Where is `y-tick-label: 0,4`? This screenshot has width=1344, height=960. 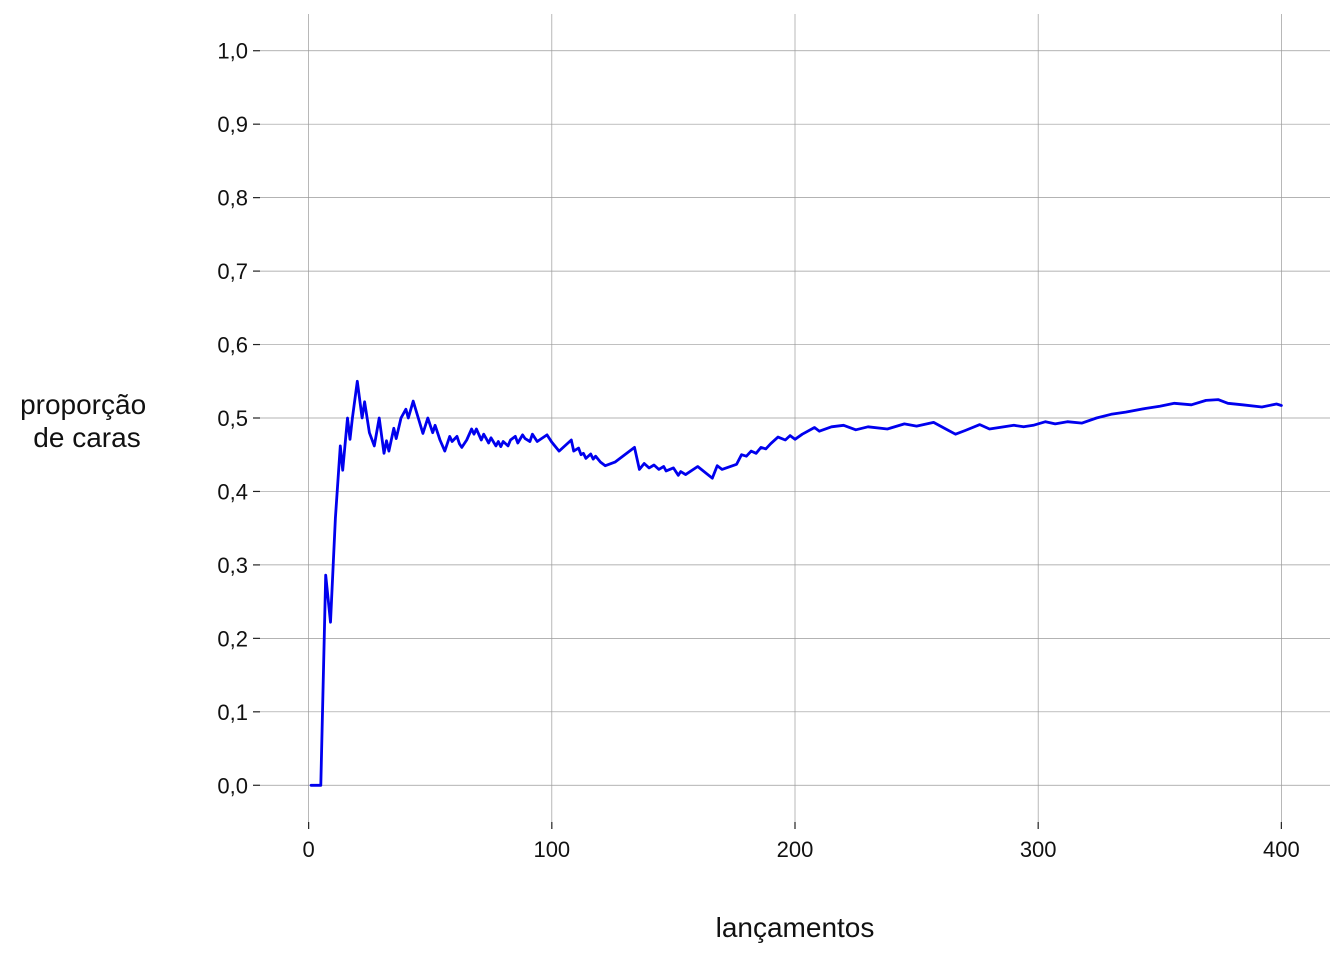
y-tick-label: 0,4 is located at coordinates (232, 491).